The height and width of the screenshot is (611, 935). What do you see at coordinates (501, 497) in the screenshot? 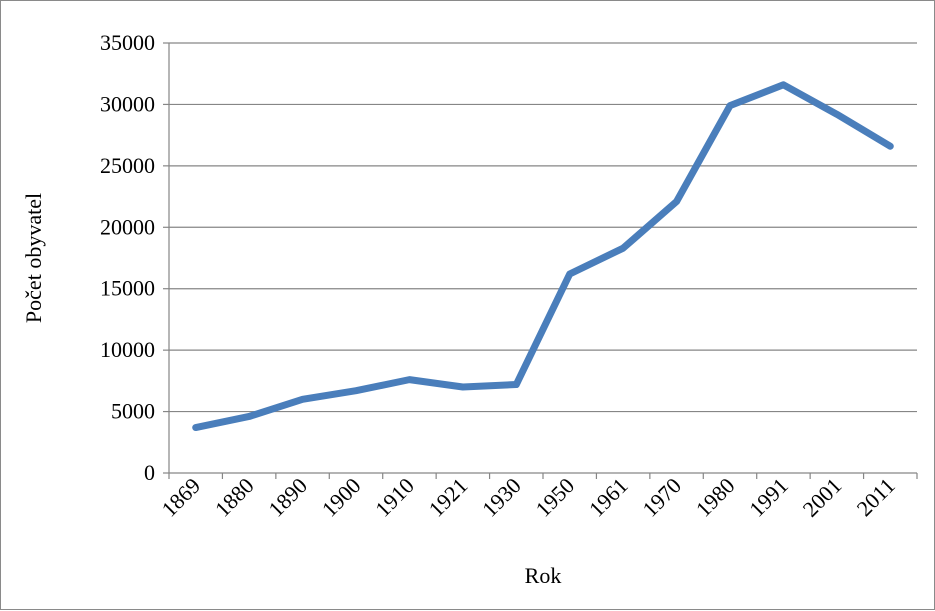
I see `x-tick-label: 1930` at bounding box center [501, 497].